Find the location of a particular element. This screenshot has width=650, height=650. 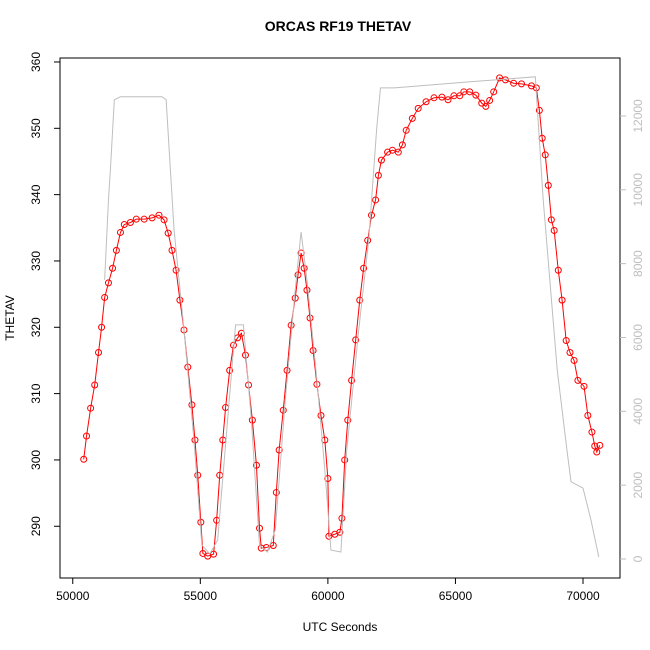

y2-tick-label: 6000 is located at coordinates (638, 337).